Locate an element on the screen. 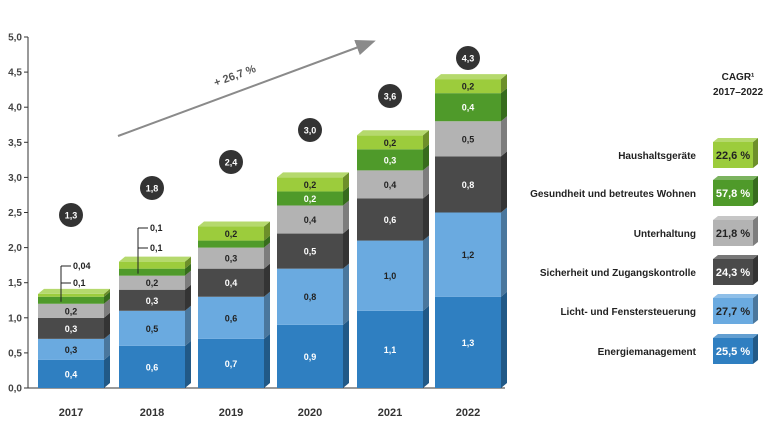 The width and height of the screenshot is (770, 428). y-tick-label: 3,0 is located at coordinates (15, 178).